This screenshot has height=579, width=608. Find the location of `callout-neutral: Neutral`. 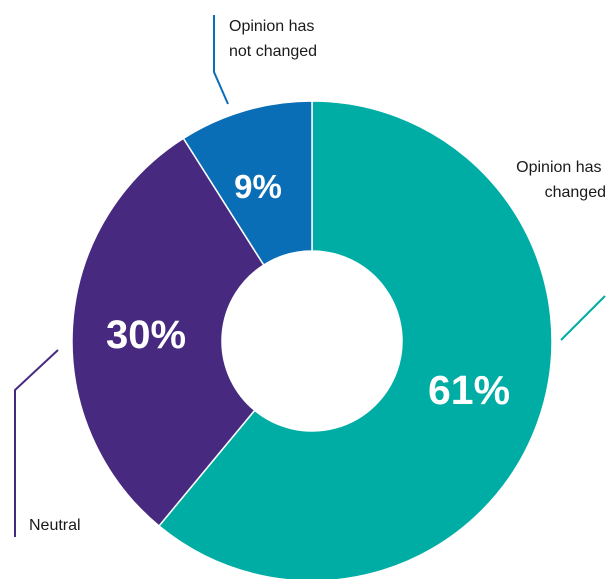

callout-neutral: Neutral is located at coordinates (47, 443).